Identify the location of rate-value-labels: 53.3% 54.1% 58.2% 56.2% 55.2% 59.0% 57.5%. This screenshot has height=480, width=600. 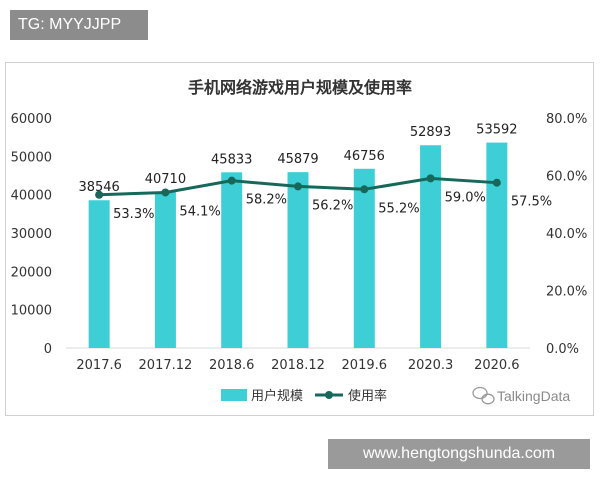
(332, 205).